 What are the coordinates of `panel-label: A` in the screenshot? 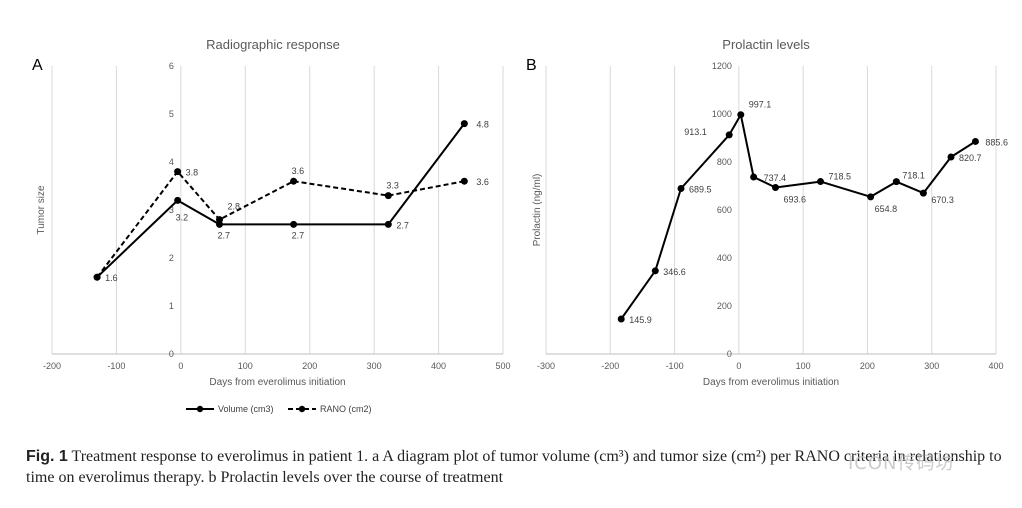 It's located at (37, 65).